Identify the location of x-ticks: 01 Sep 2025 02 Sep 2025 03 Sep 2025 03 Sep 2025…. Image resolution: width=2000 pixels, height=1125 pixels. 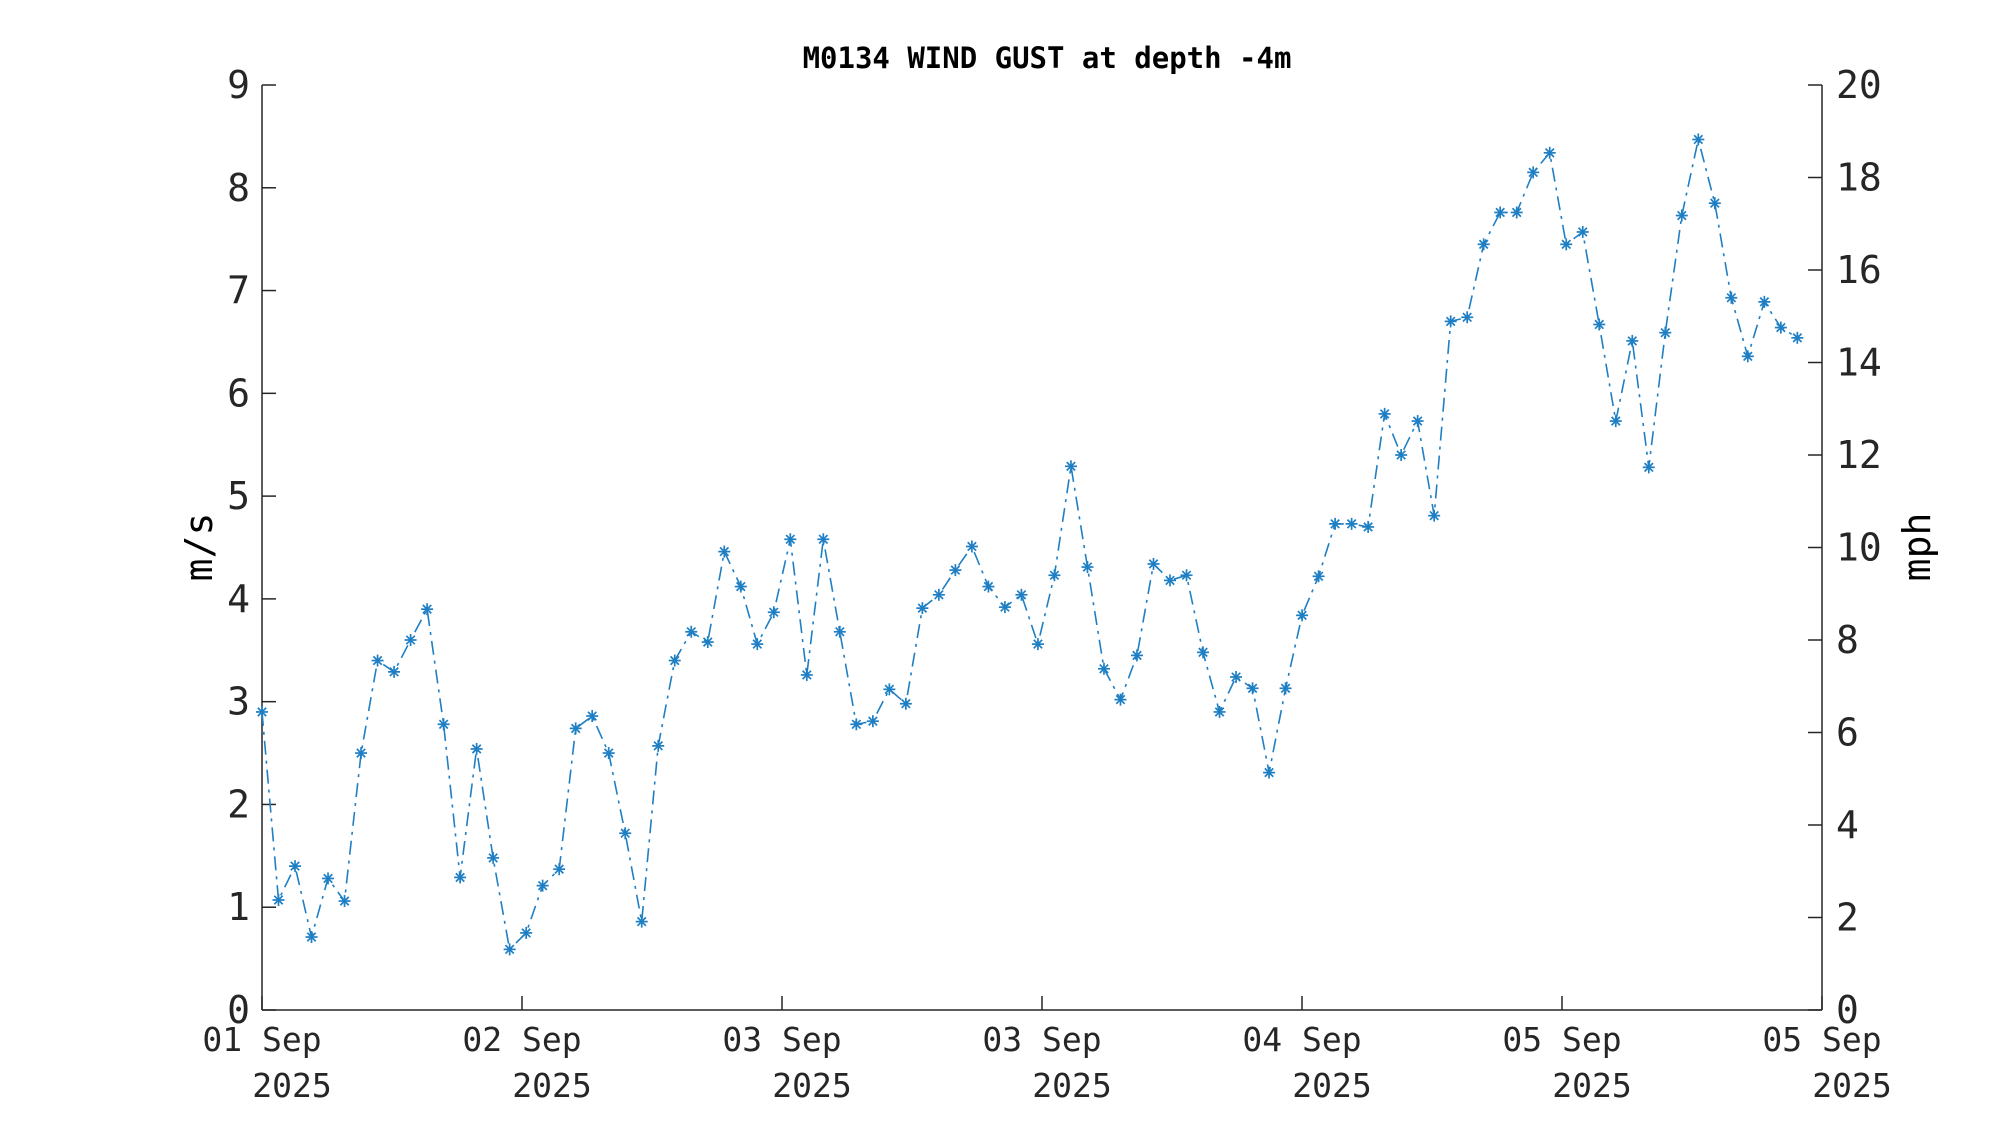
(1047, 1050).